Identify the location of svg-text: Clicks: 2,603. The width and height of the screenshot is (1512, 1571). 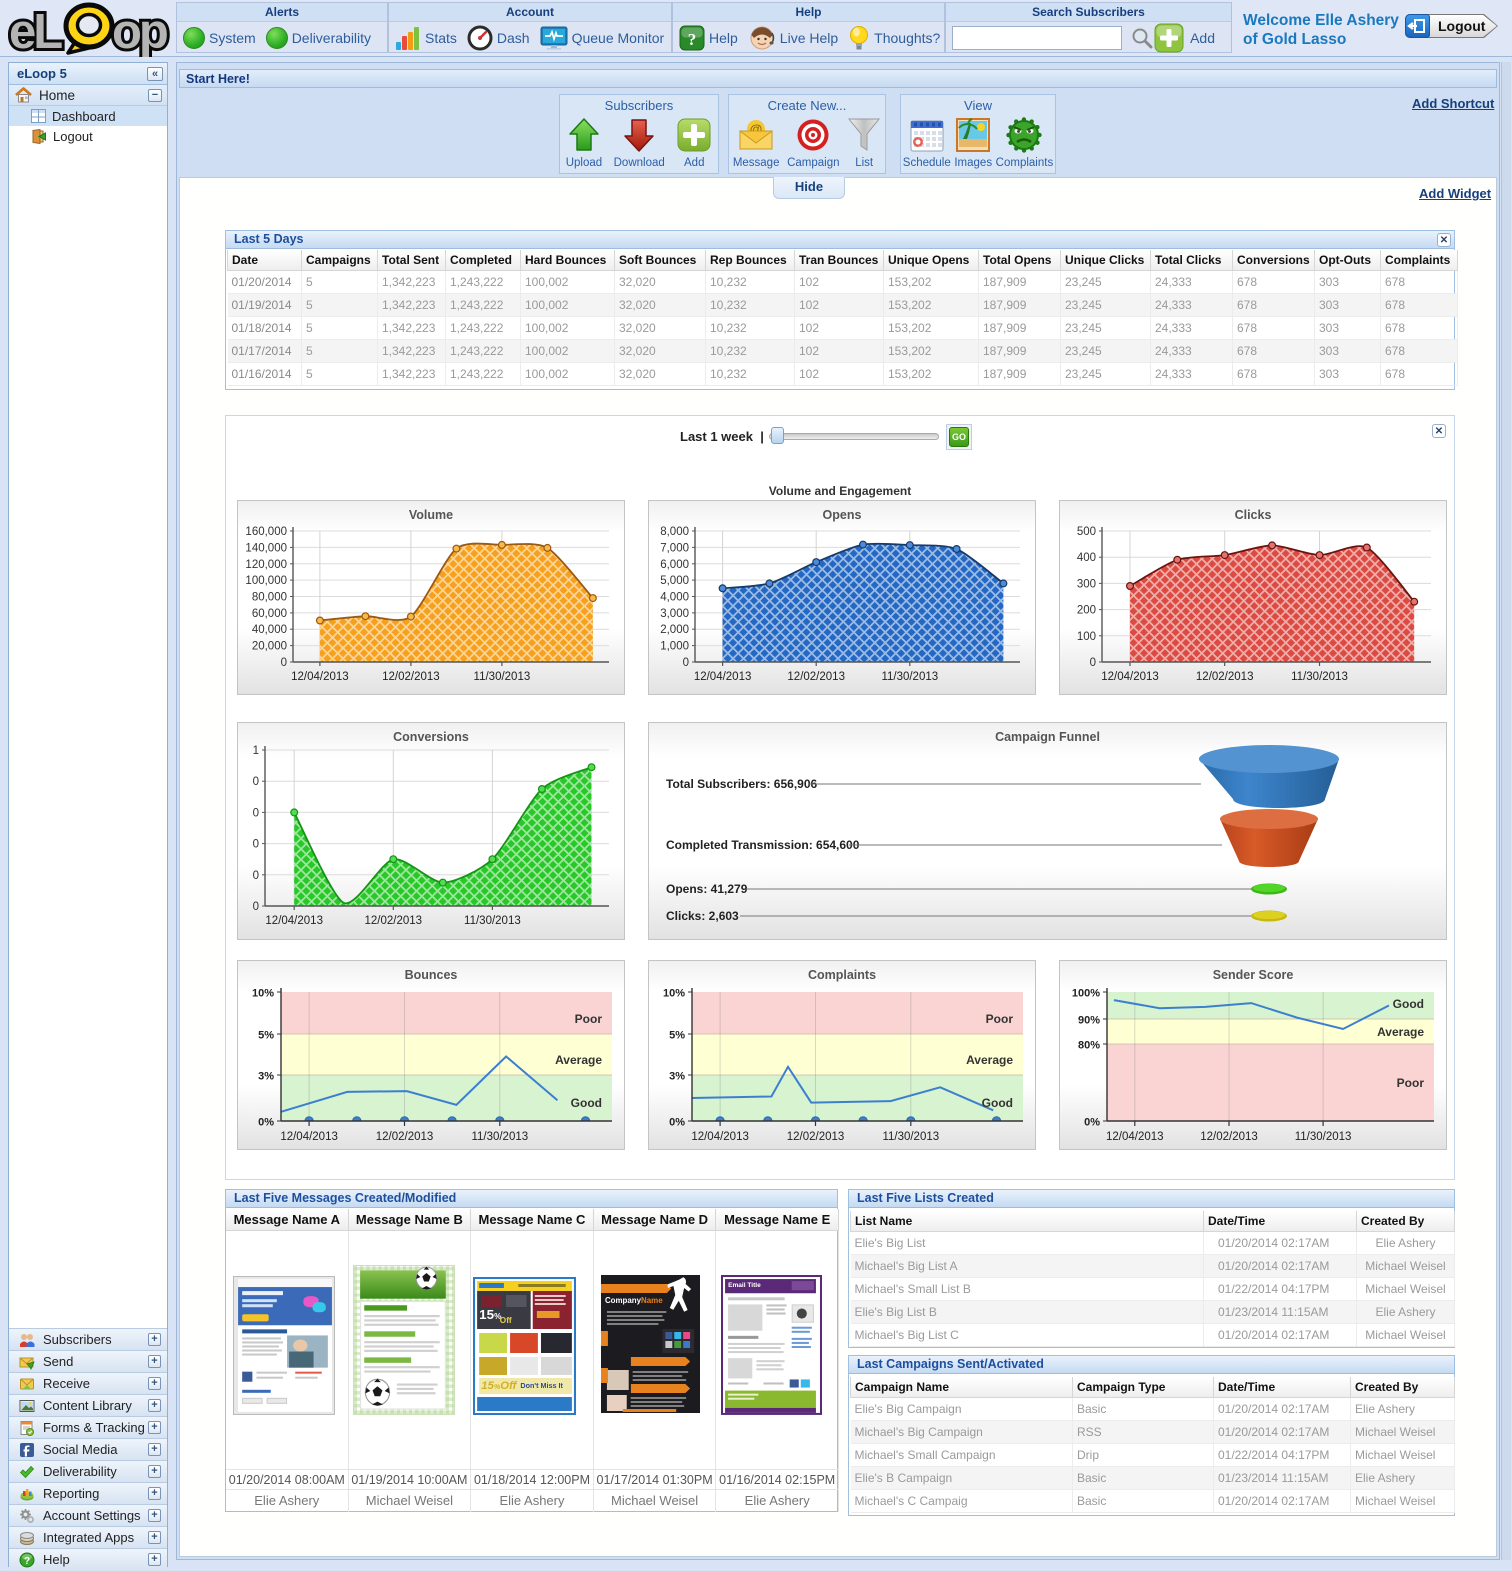
(702, 916).